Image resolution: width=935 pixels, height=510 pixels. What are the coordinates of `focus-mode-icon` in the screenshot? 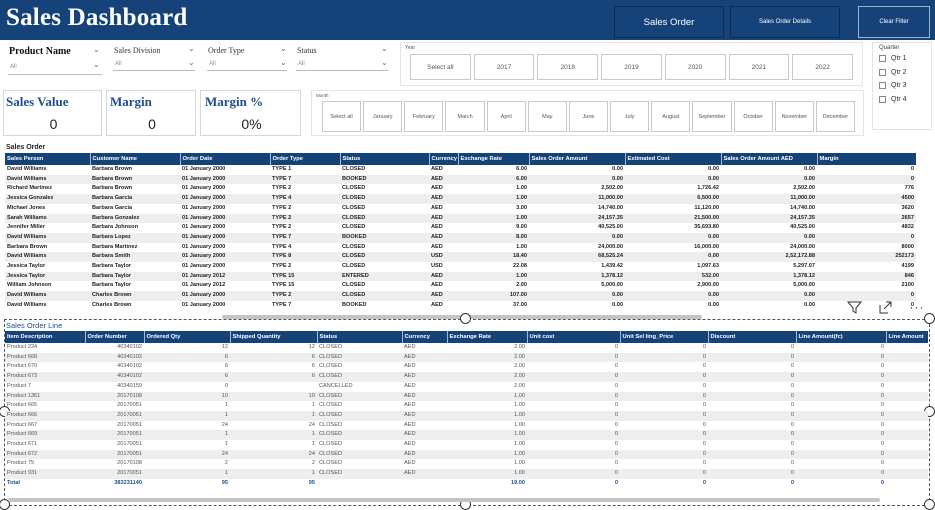 It's located at (885, 307).